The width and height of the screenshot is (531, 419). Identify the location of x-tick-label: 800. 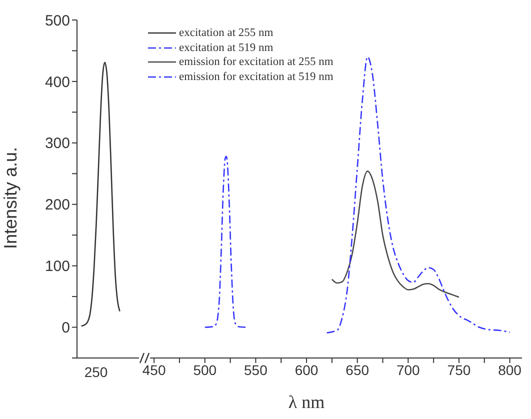
(510, 370).